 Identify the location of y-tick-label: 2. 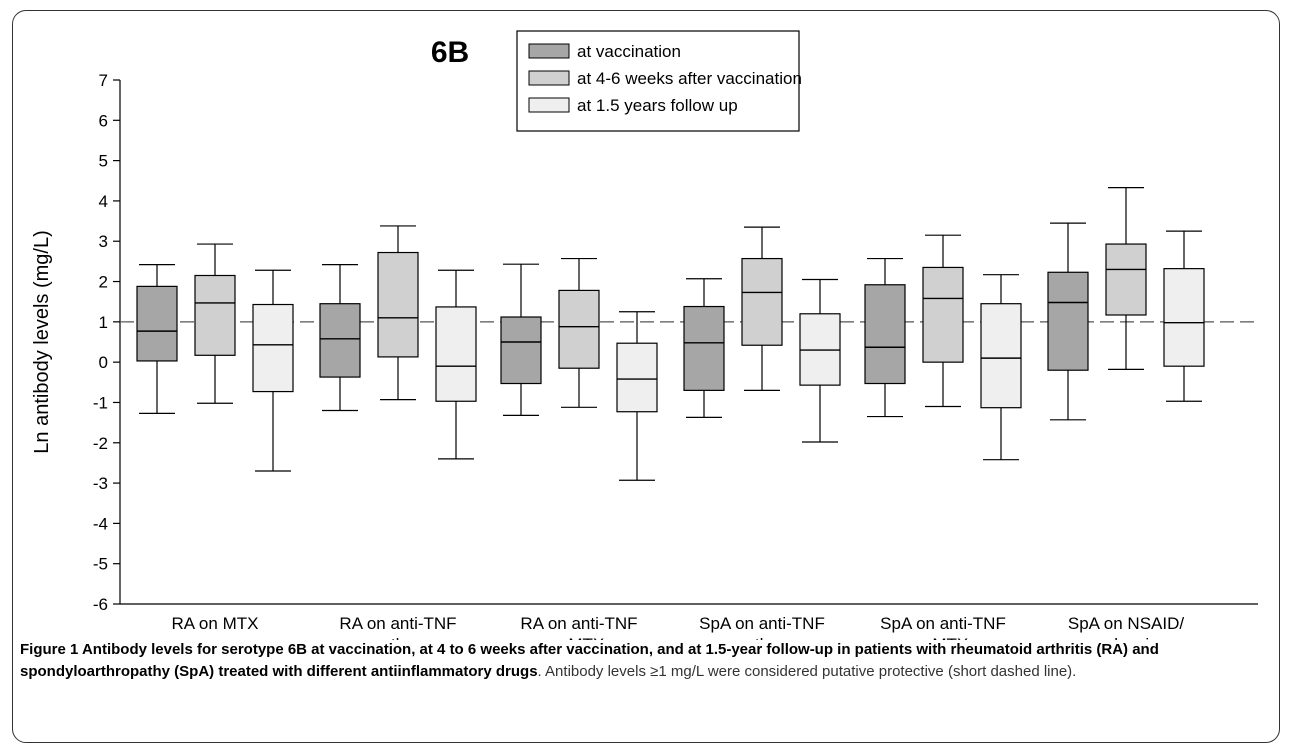
(103, 282).